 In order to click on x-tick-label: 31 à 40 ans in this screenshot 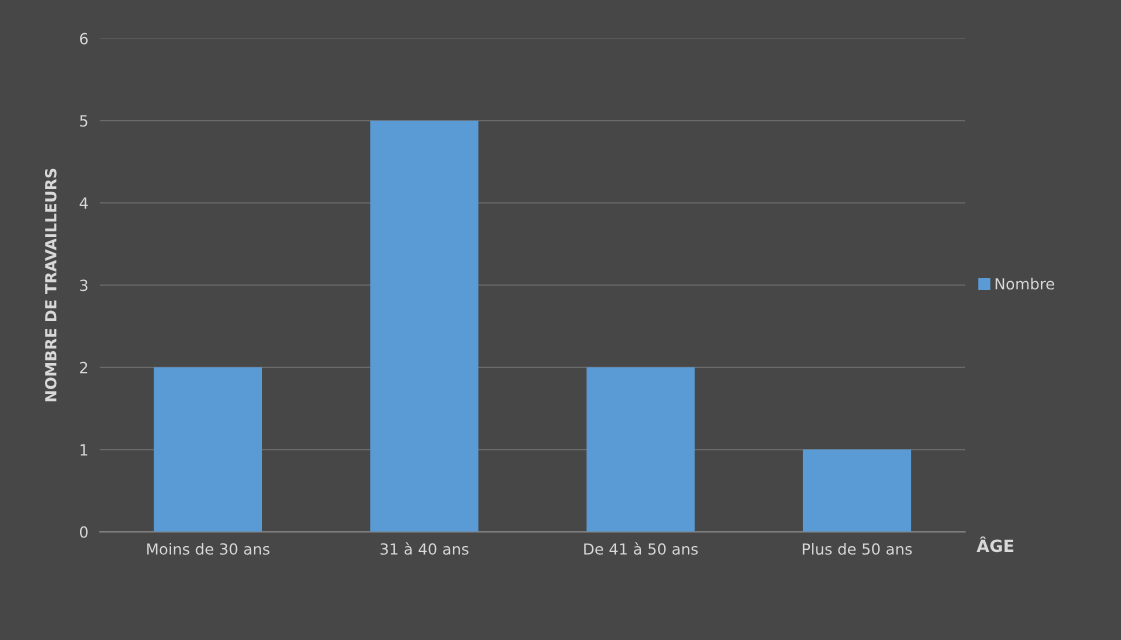, I will do `click(424, 548)`.